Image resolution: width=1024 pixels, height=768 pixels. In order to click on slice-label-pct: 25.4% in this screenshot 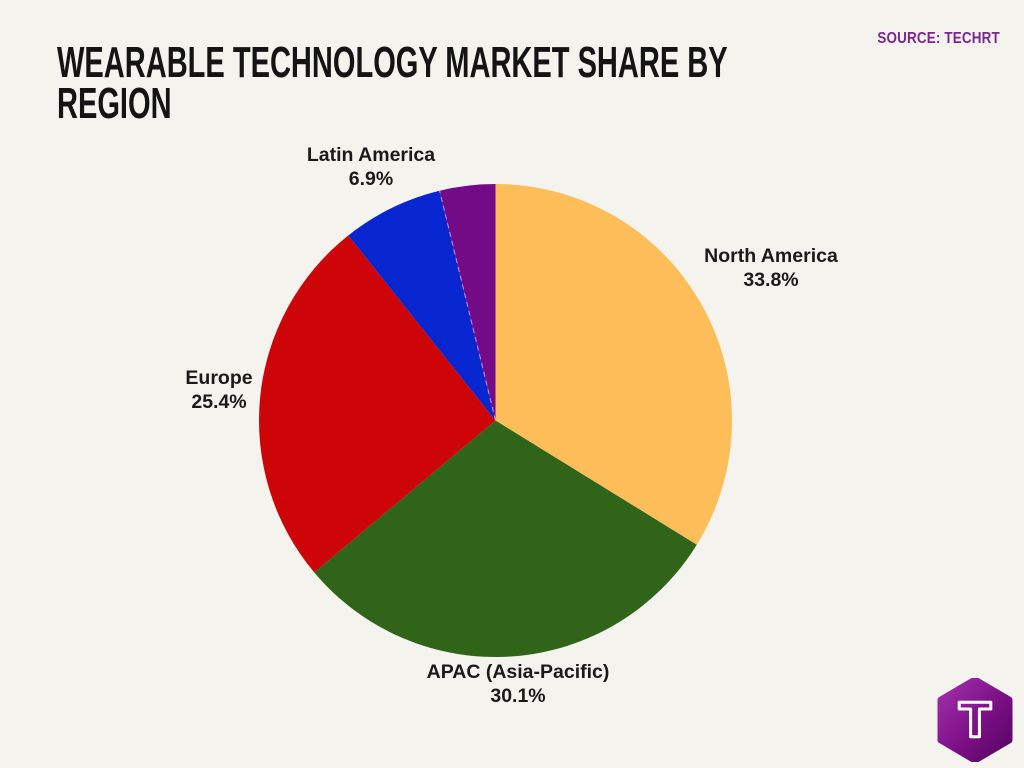, I will do `click(219, 402)`.